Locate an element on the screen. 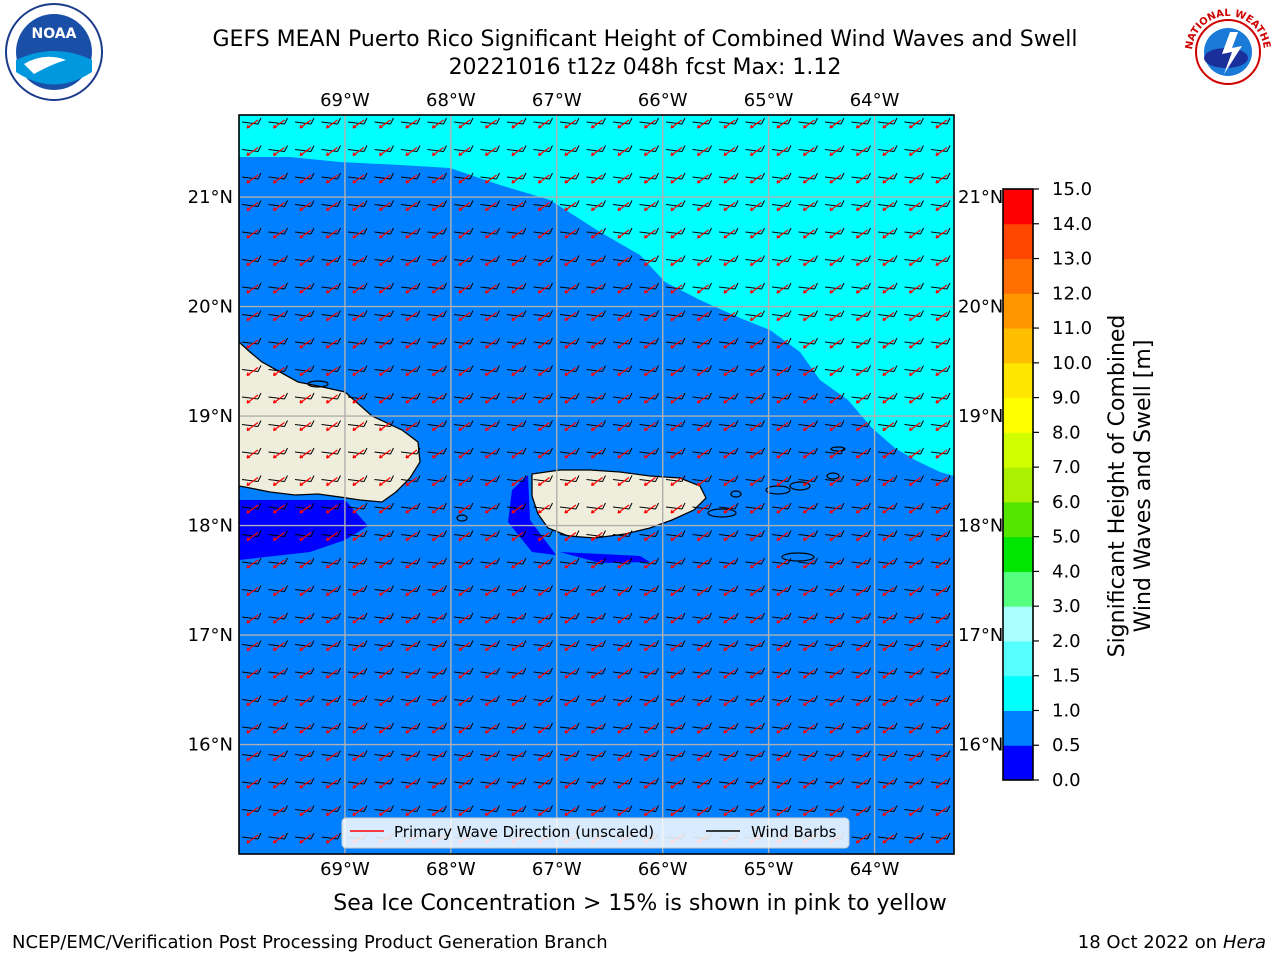 The image size is (1280, 960). colorbar-label-line1: Significant Height of Combined is located at coordinates (1117, 486).